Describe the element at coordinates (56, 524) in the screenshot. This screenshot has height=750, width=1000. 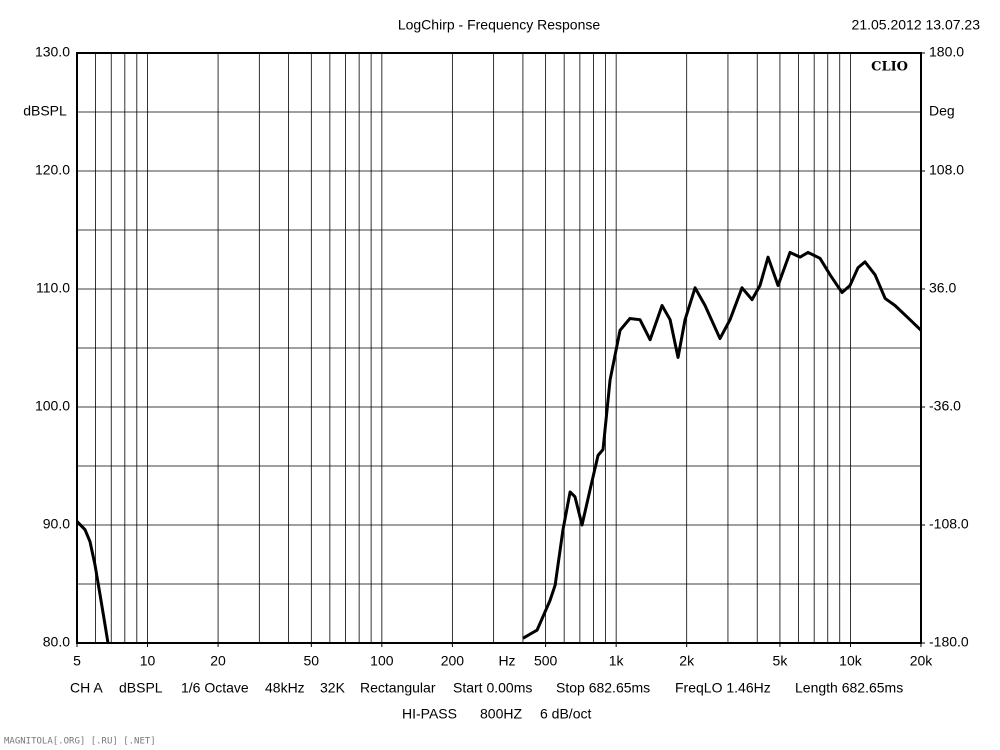
I see `y-tick-label: 90.0` at that location.